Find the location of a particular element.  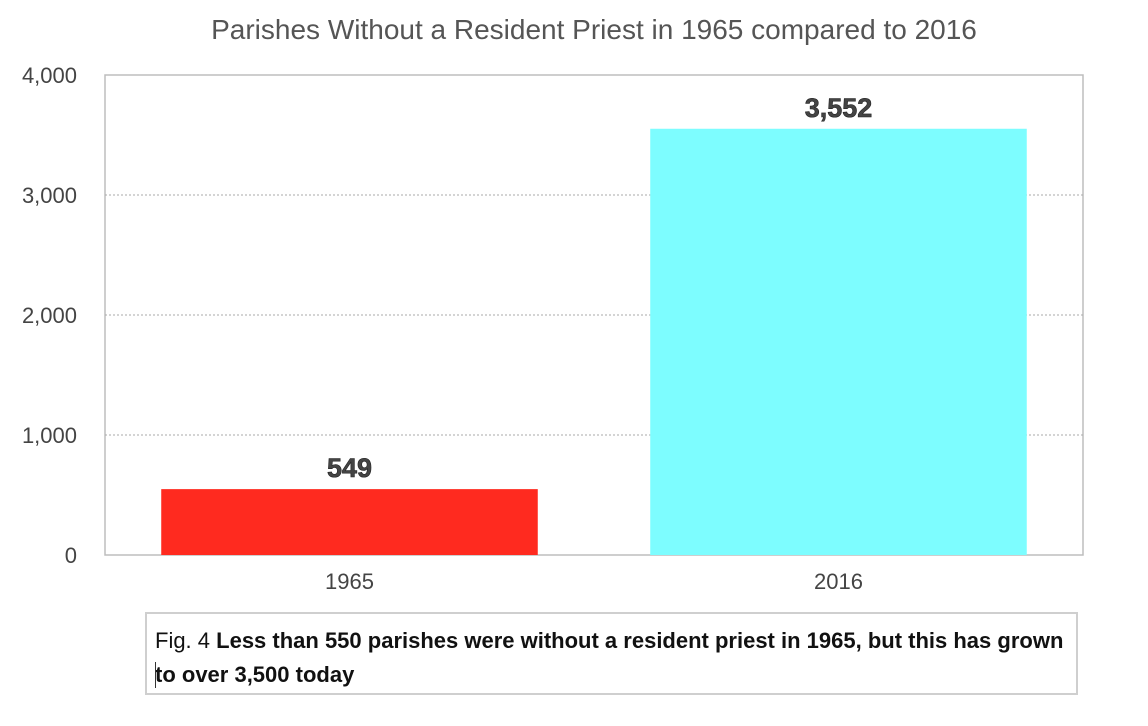

text-cursor is located at coordinates (155, 675).